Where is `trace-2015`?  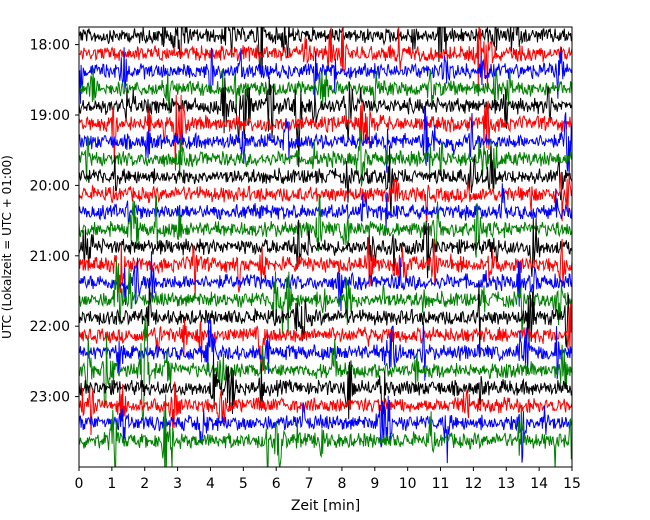
trace-2015 is located at coordinates (325, 207).